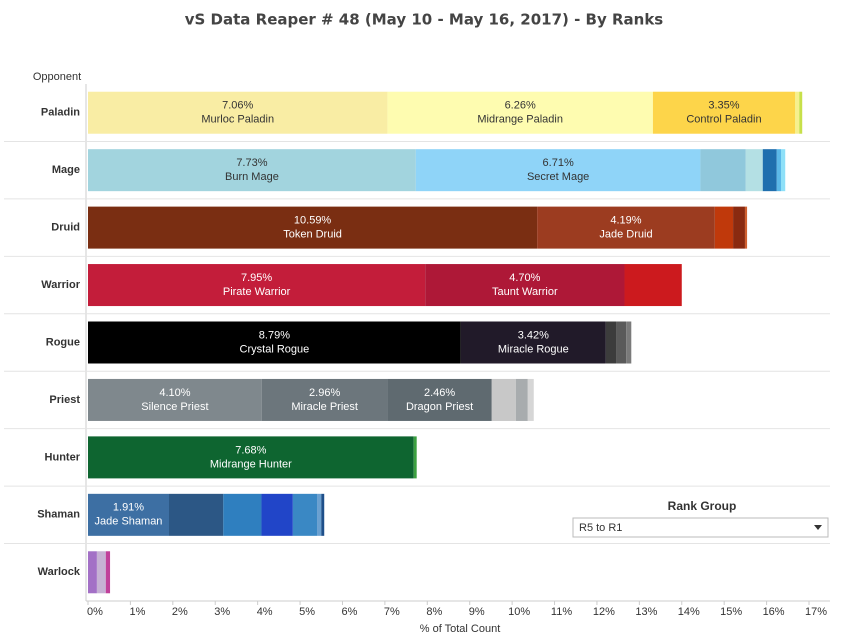 This screenshot has height=643, width=849. Describe the element at coordinates (174, 393) in the screenshot. I see `value-label: 4.10%` at that location.